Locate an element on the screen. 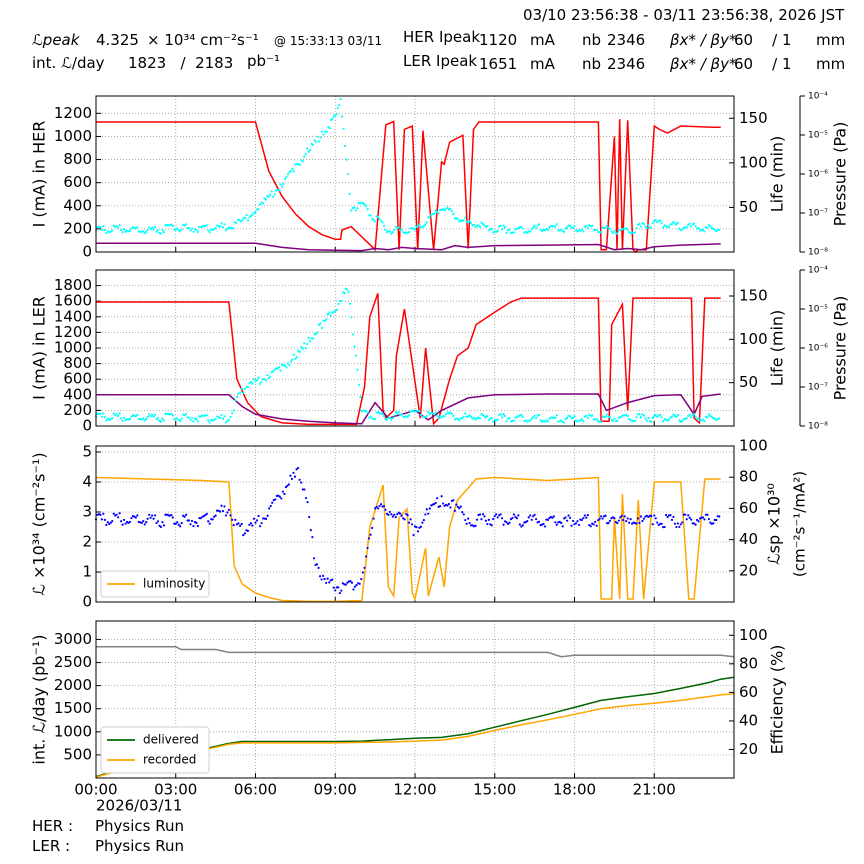 The height and width of the screenshot is (864, 864). lpeak-time: @ 15:33:13 03/11 is located at coordinates (328, 41).